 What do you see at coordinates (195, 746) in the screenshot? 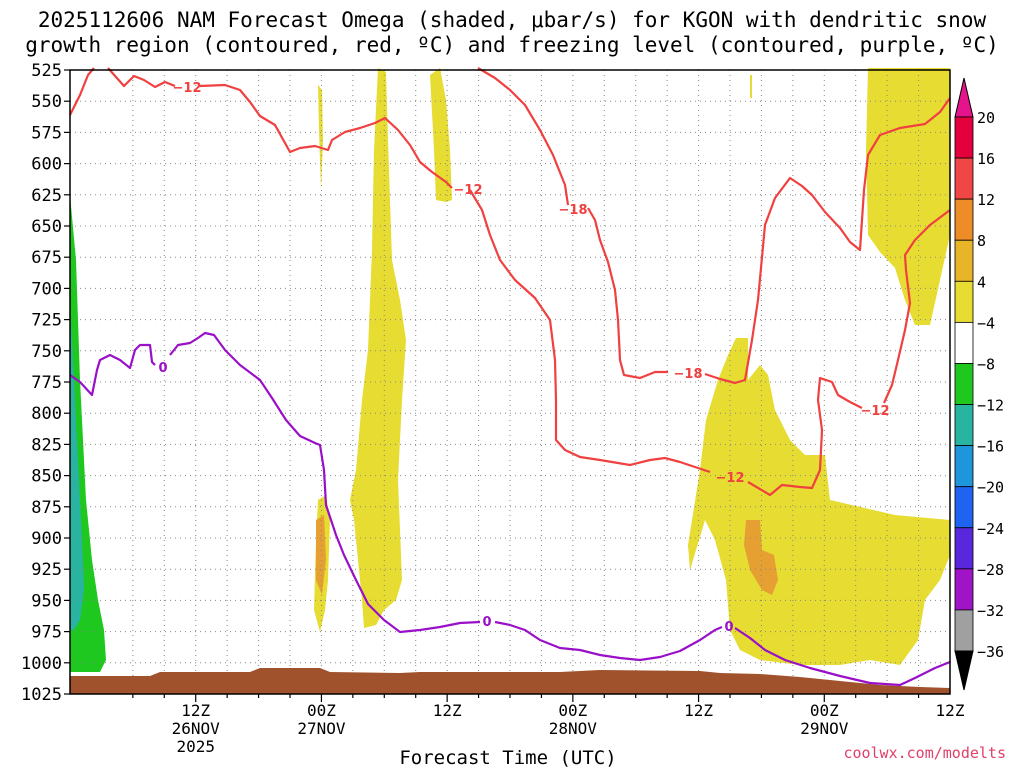
I see `x-year-label: 2025` at bounding box center [195, 746].